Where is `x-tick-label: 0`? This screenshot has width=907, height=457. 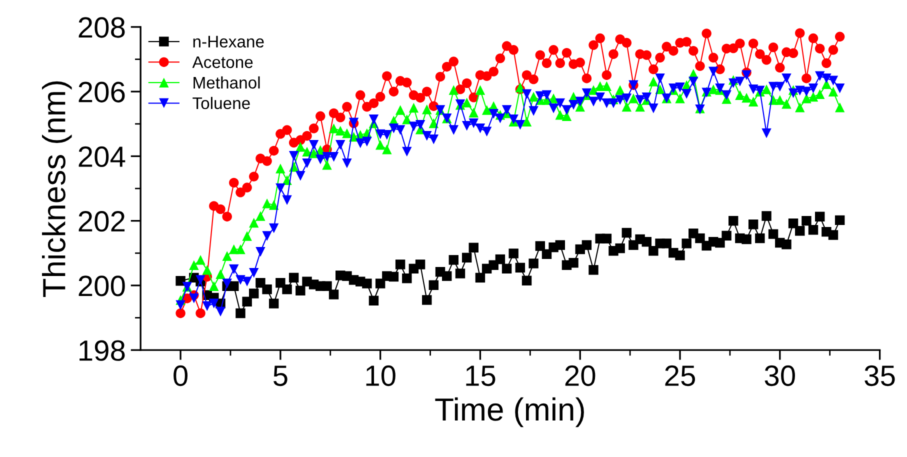
x-tick-label: 0 is located at coordinates (181, 375).